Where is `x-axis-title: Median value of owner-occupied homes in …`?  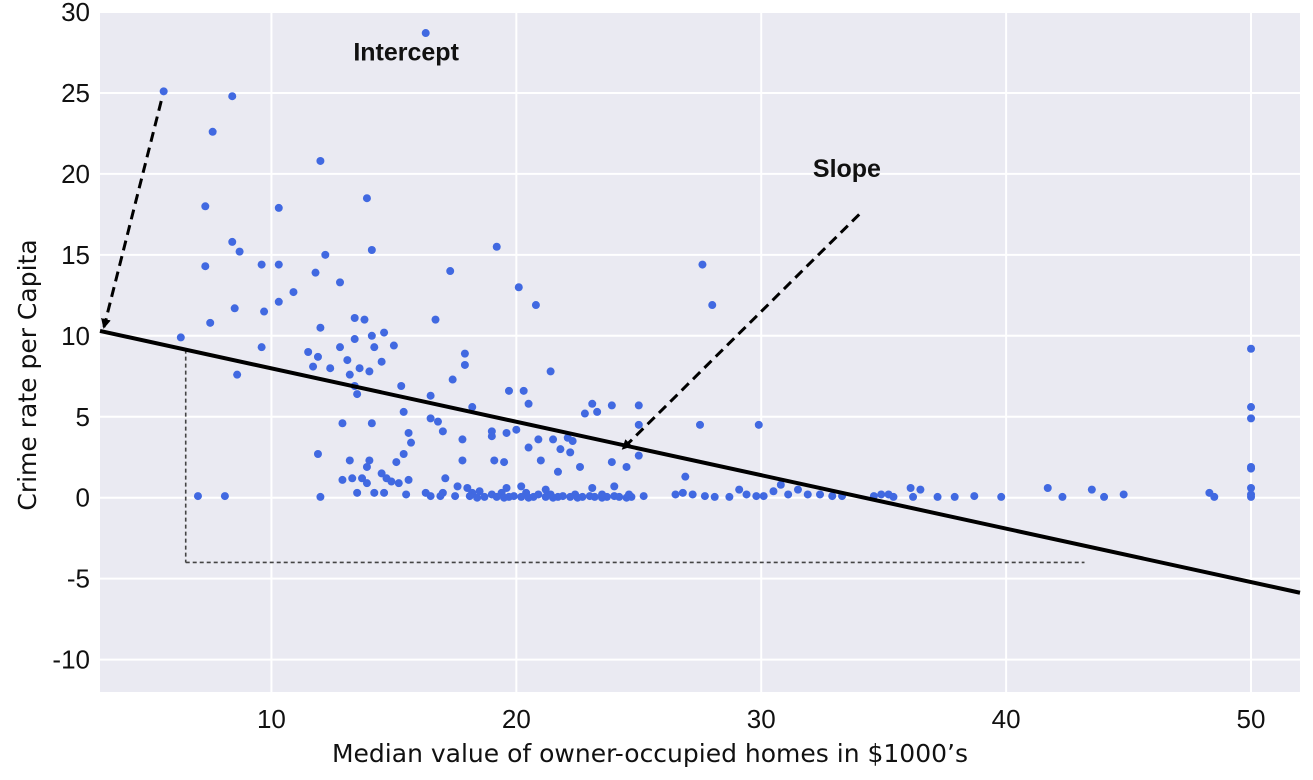 x-axis-title: Median value of owner-occupied homes in … is located at coordinates (650, 753).